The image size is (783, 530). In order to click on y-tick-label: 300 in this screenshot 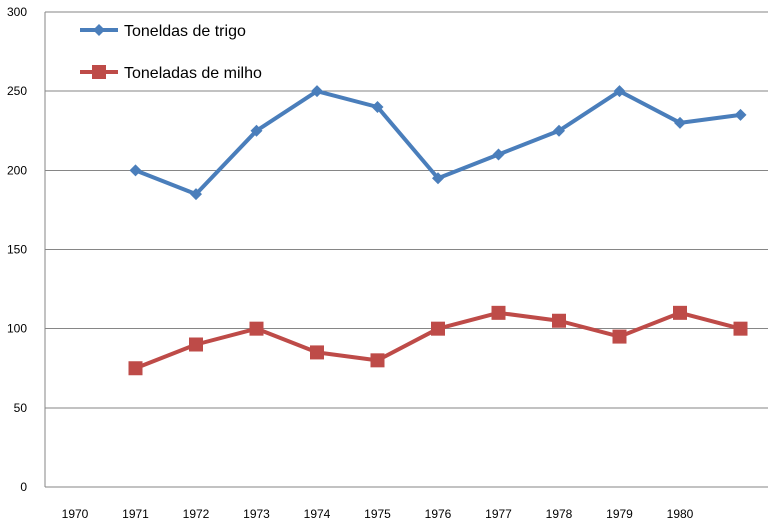, I will do `click(17, 12)`.